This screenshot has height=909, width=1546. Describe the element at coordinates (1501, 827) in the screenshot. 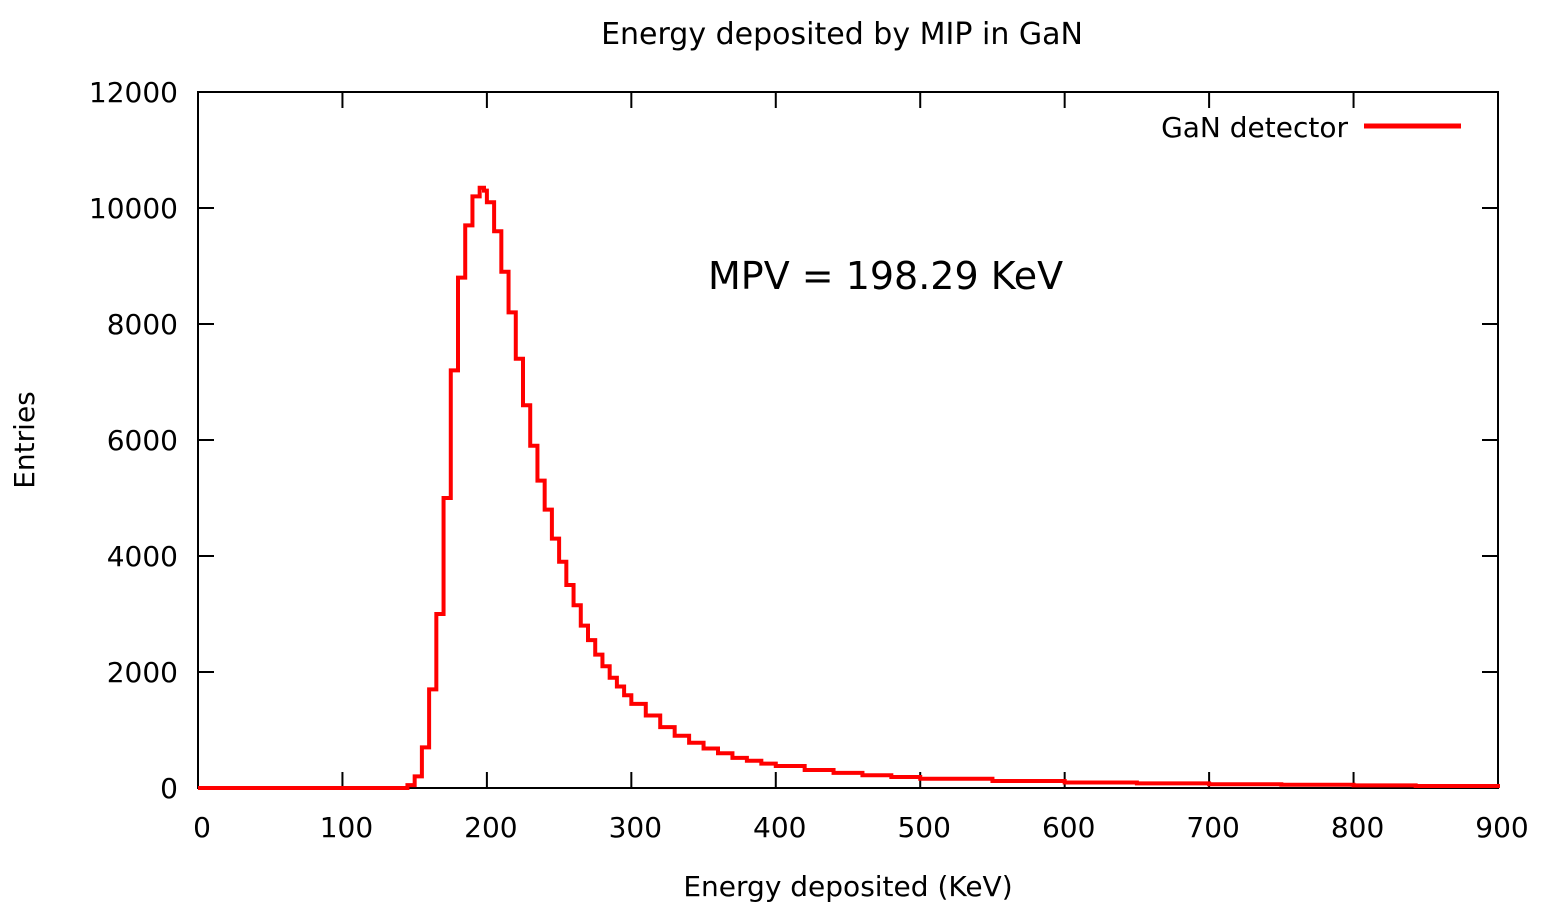

I see `x-tick-label: 900` at that location.